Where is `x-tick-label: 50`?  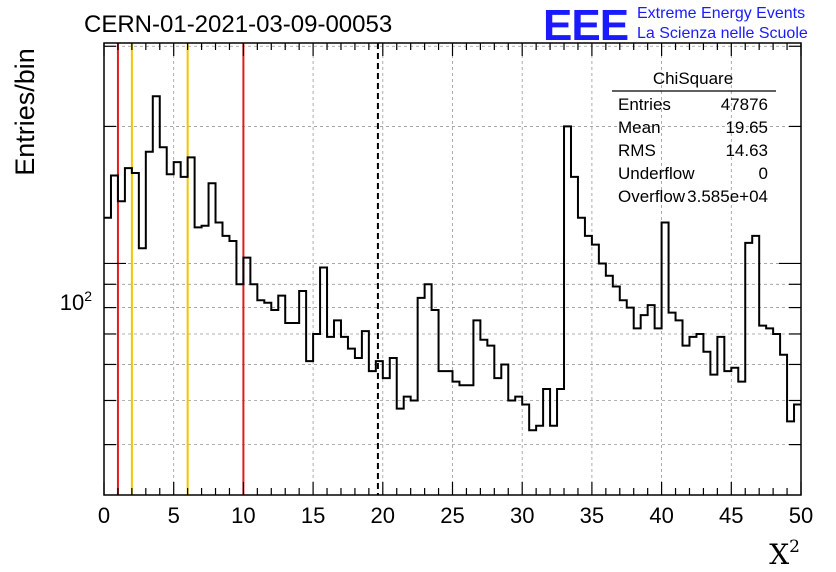
x-tick-label: 50 is located at coordinates (801, 515).